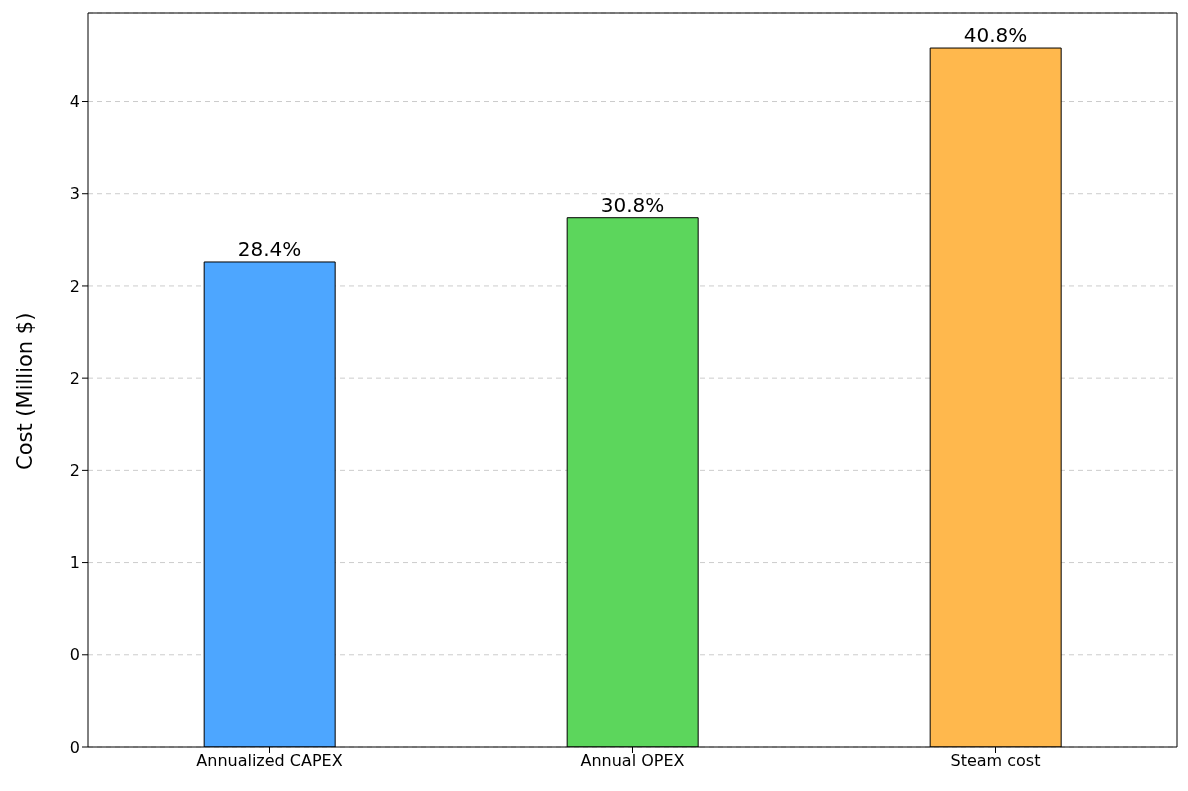 This screenshot has height=791, width=1188. I want to click on y-tick-label: 1, so click(74, 563).